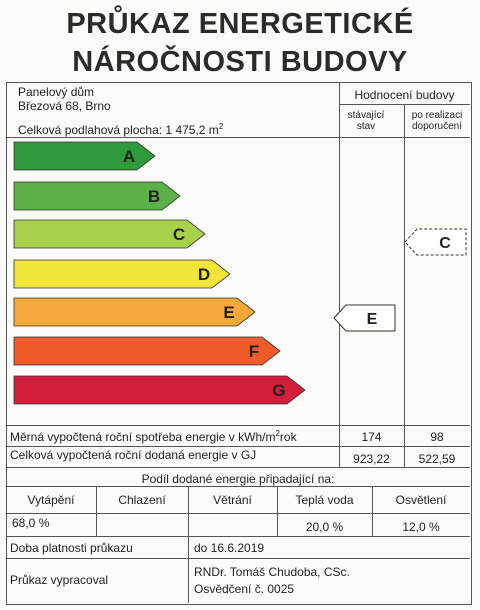 This screenshot has width=480, height=610. What do you see at coordinates (159, 390) in the screenshot?
I see `energy-class-arrow-g` at bounding box center [159, 390].